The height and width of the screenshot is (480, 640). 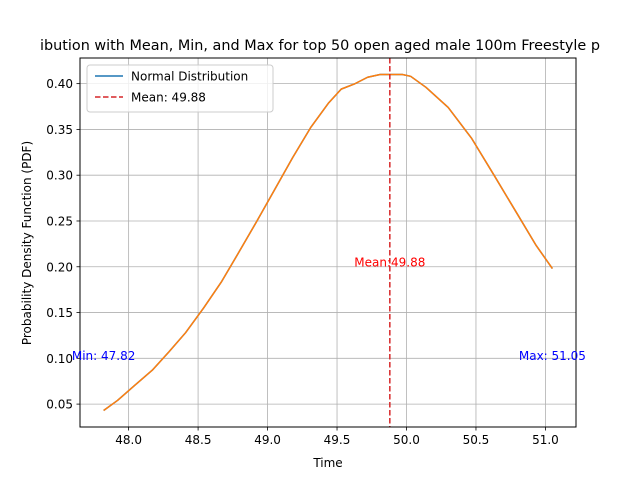 I want to click on x-tick-label: 48.0, so click(x=128, y=440).